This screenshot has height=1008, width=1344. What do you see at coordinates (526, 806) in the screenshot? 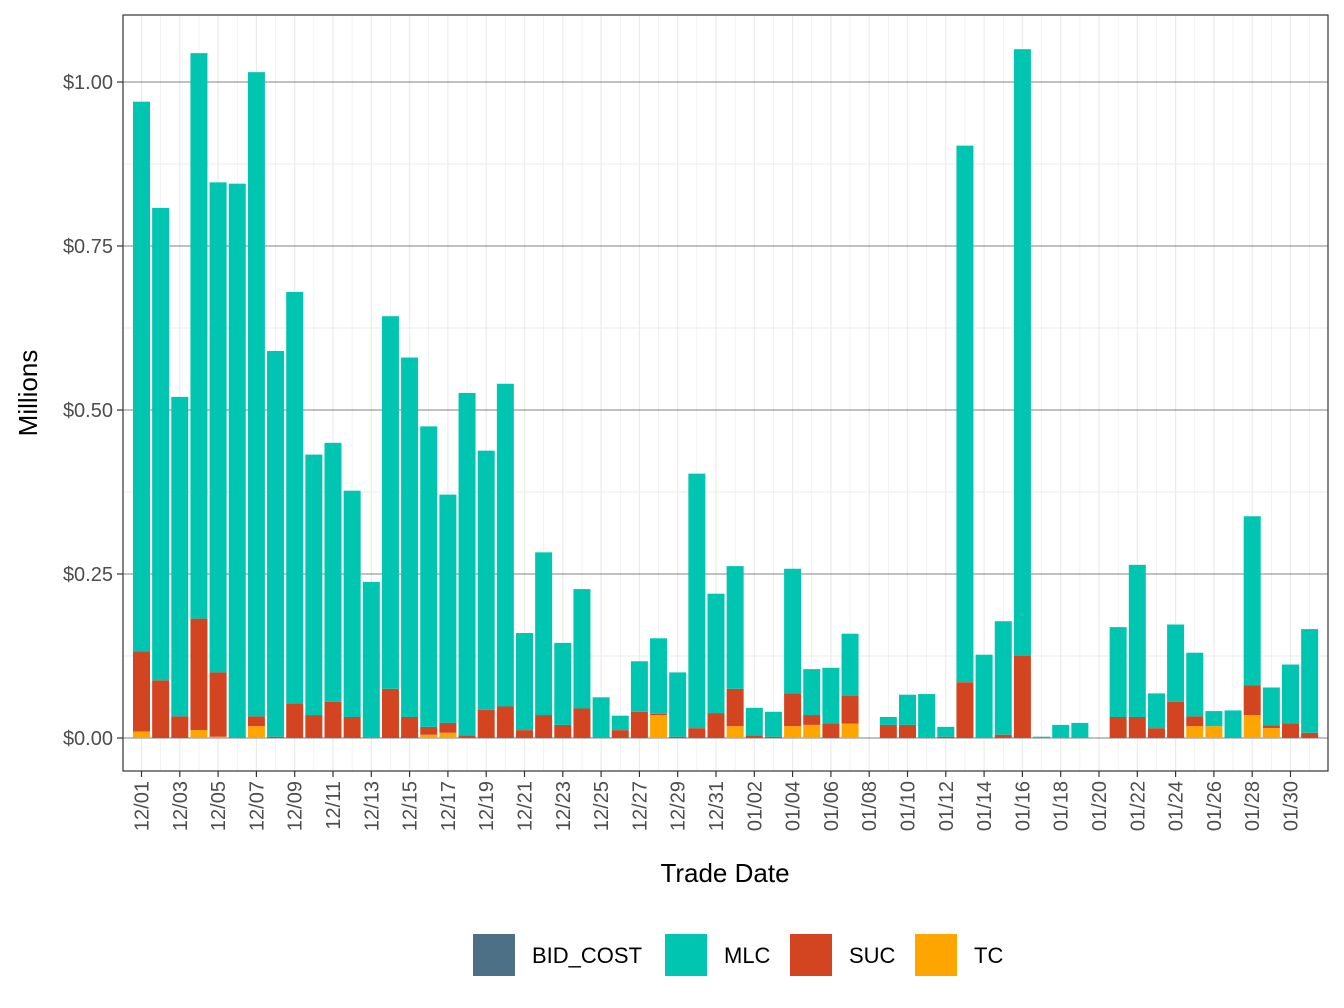
I see `x-tick-label: 12/21` at bounding box center [526, 806].